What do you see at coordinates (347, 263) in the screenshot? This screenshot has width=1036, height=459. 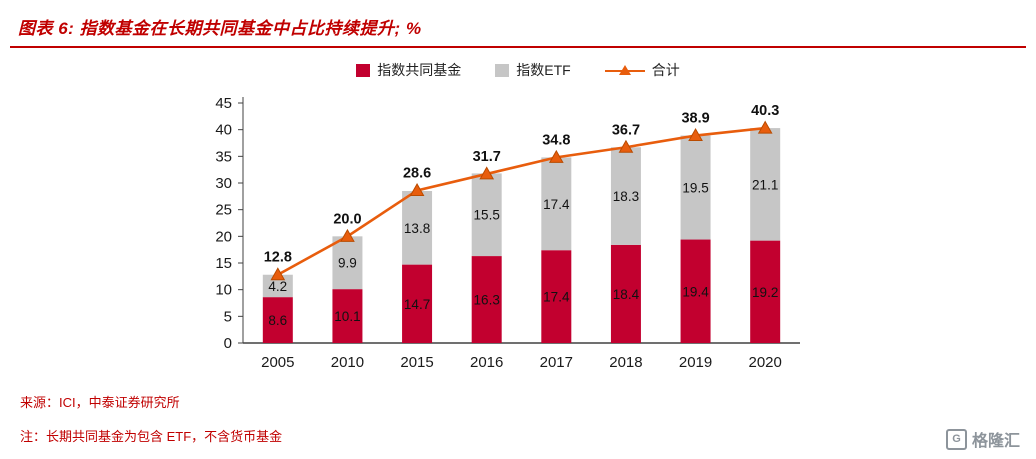 I see `svg-text: 9.9` at bounding box center [347, 263].